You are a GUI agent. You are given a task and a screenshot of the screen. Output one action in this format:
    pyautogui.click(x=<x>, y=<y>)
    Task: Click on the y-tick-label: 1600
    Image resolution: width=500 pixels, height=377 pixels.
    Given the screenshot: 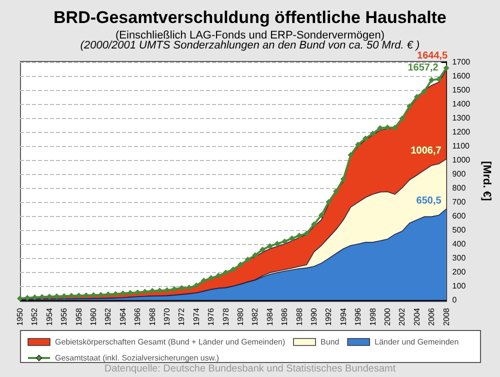 What is the action you would take?
    pyautogui.click(x=461, y=76)
    